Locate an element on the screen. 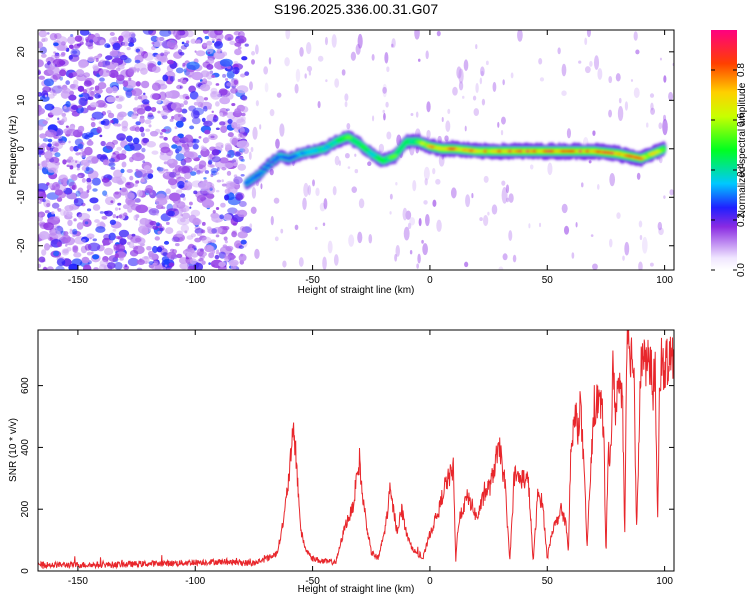 The width and height of the screenshot is (750, 600). colorbar-gradient is located at coordinates (724, 150).